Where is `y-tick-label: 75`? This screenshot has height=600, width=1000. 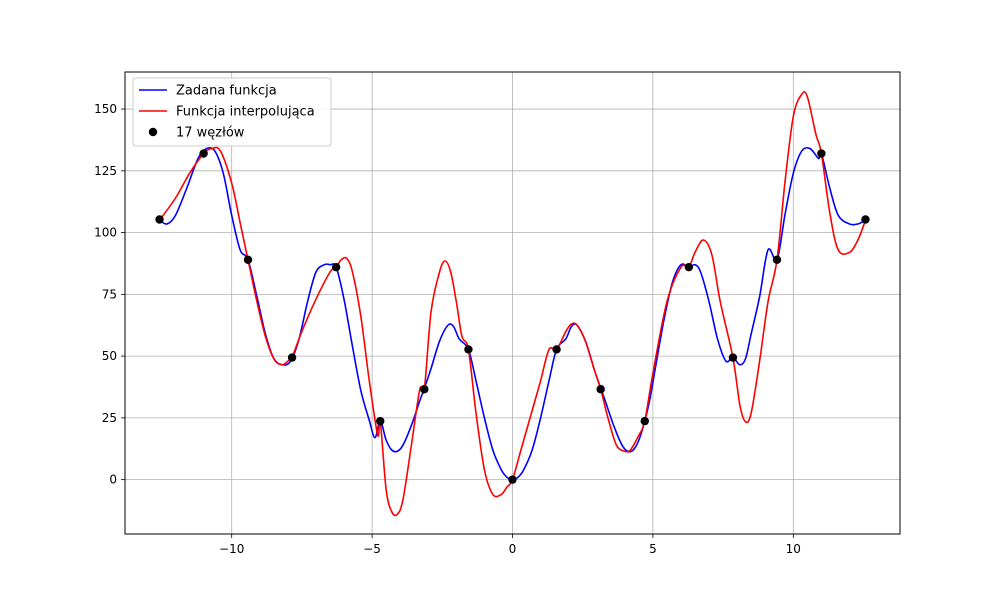 y-tick-label: 75 is located at coordinates (109, 294).